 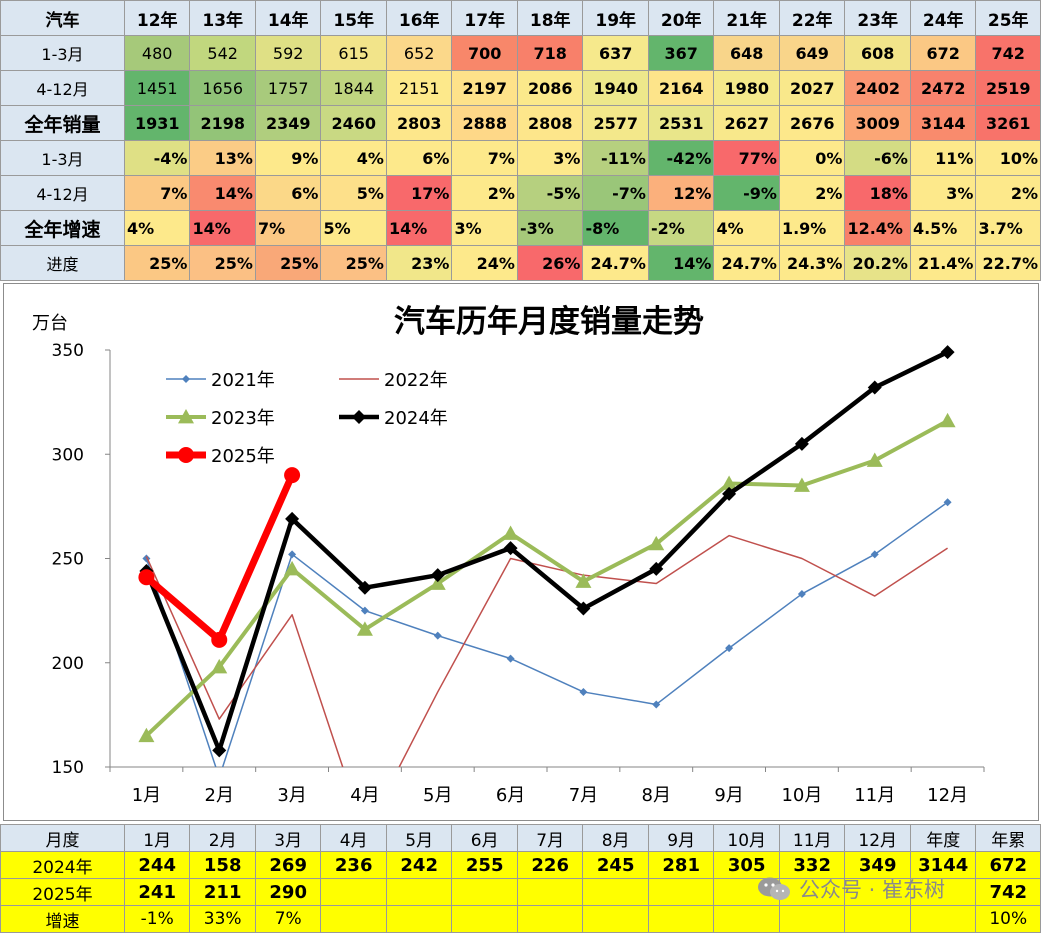 I want to click on table-cell: -8%, so click(x=615, y=228).